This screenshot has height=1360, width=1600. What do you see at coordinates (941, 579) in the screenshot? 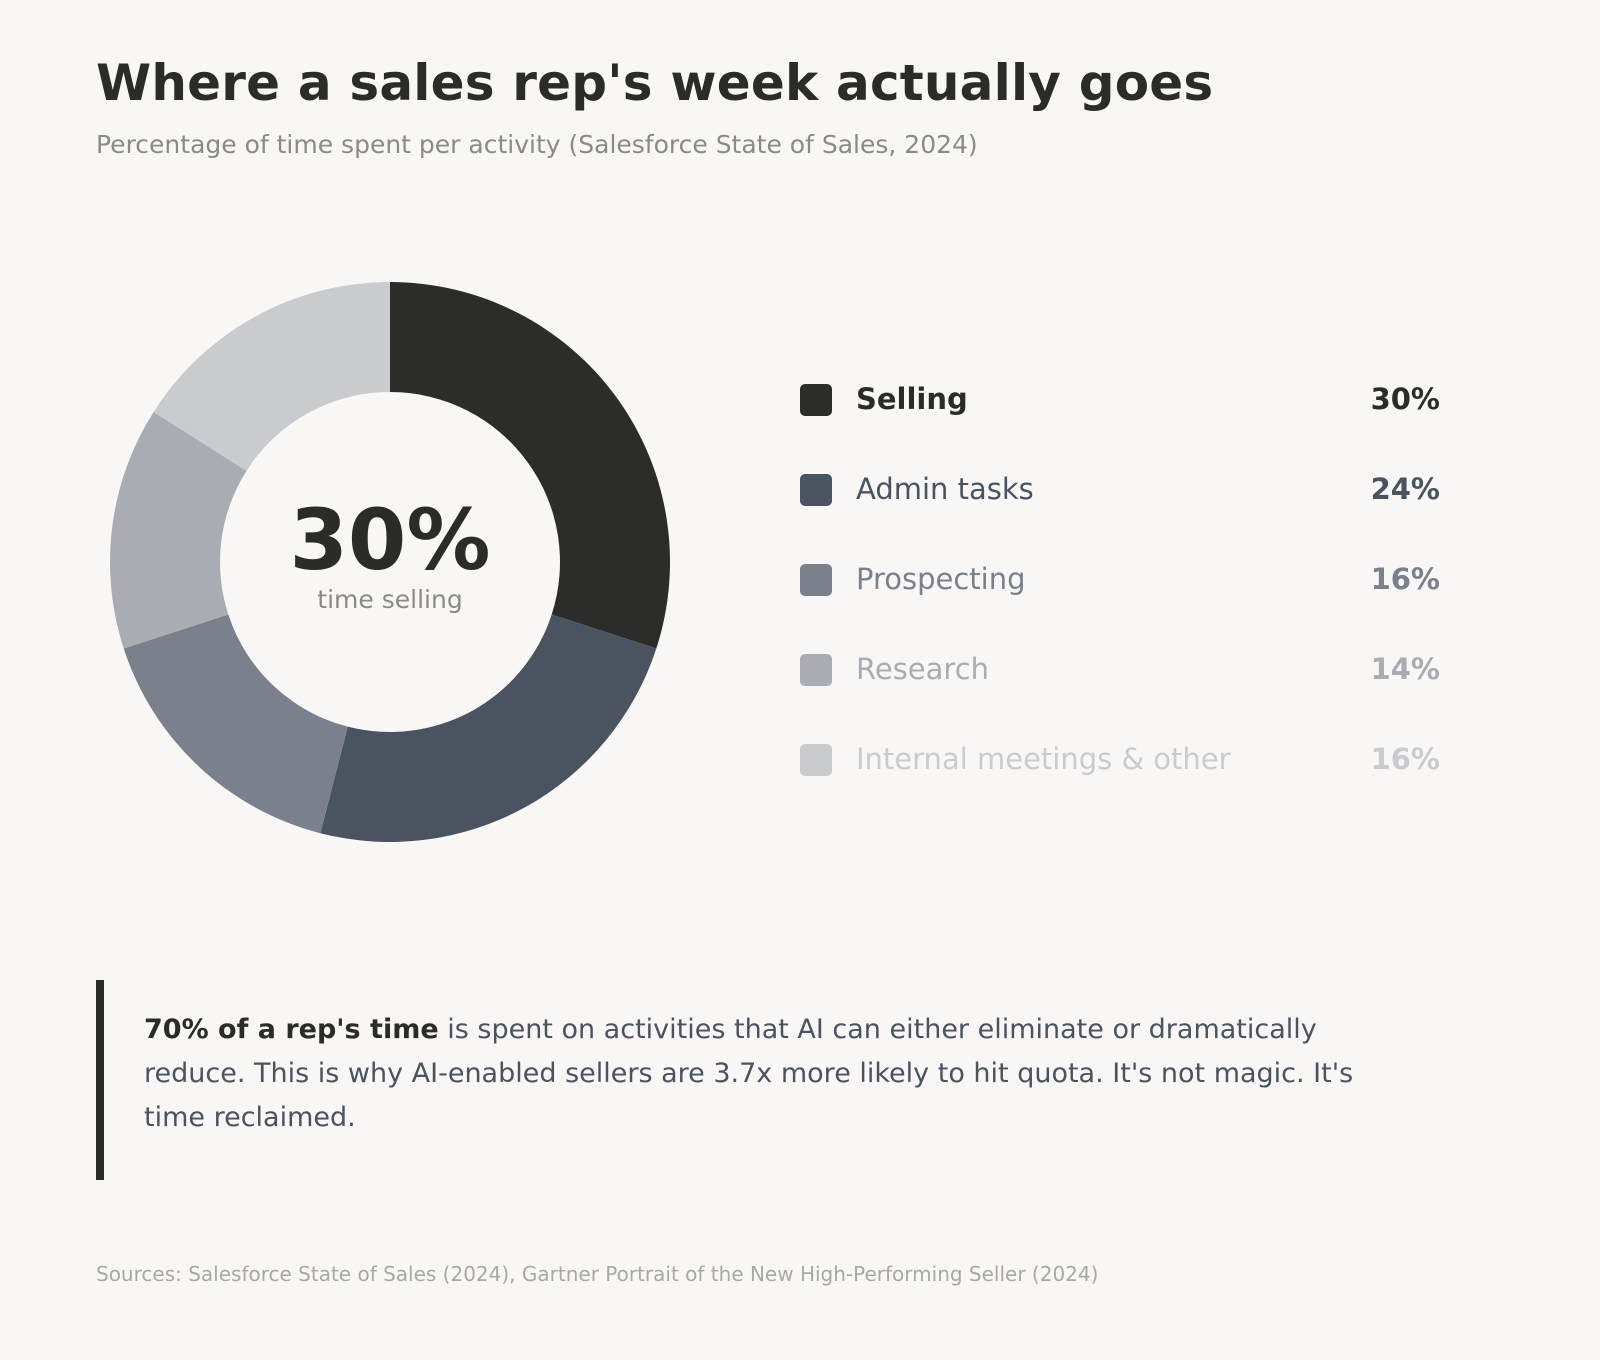
I see `legend-label: Prospecting` at bounding box center [941, 579].